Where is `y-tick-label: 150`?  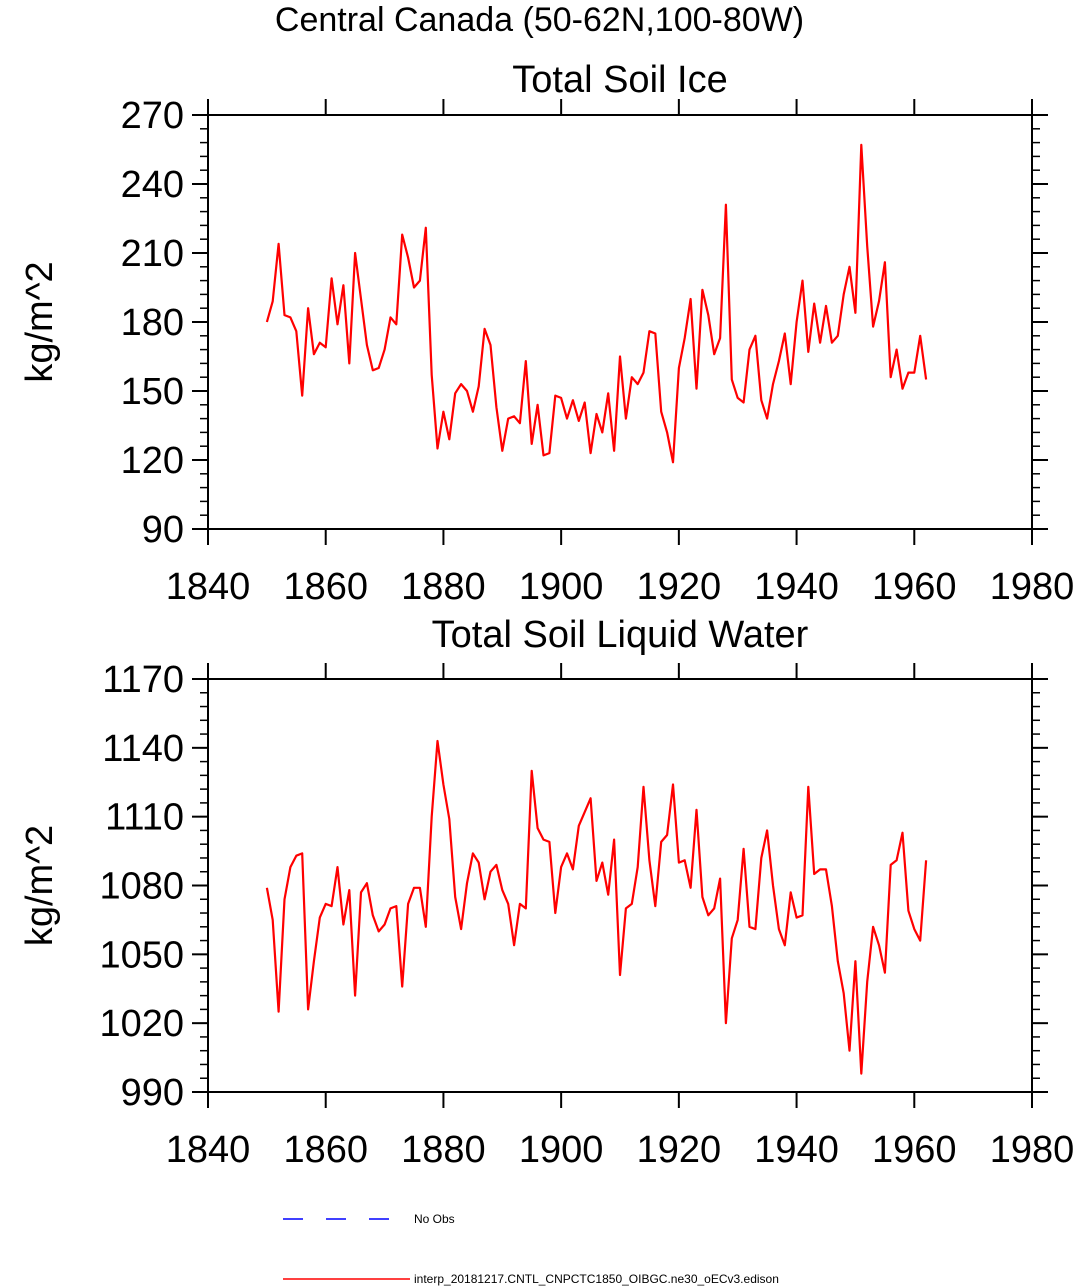
y-tick-label: 150 is located at coordinates (152, 392).